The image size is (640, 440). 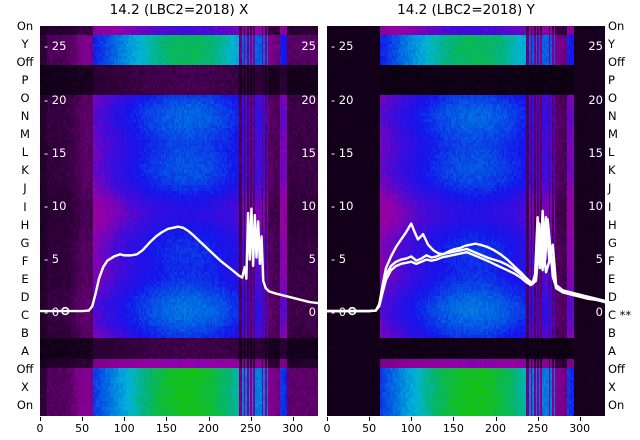 I want to click on dipole-label-C-16: C, so click(x=25, y=315).